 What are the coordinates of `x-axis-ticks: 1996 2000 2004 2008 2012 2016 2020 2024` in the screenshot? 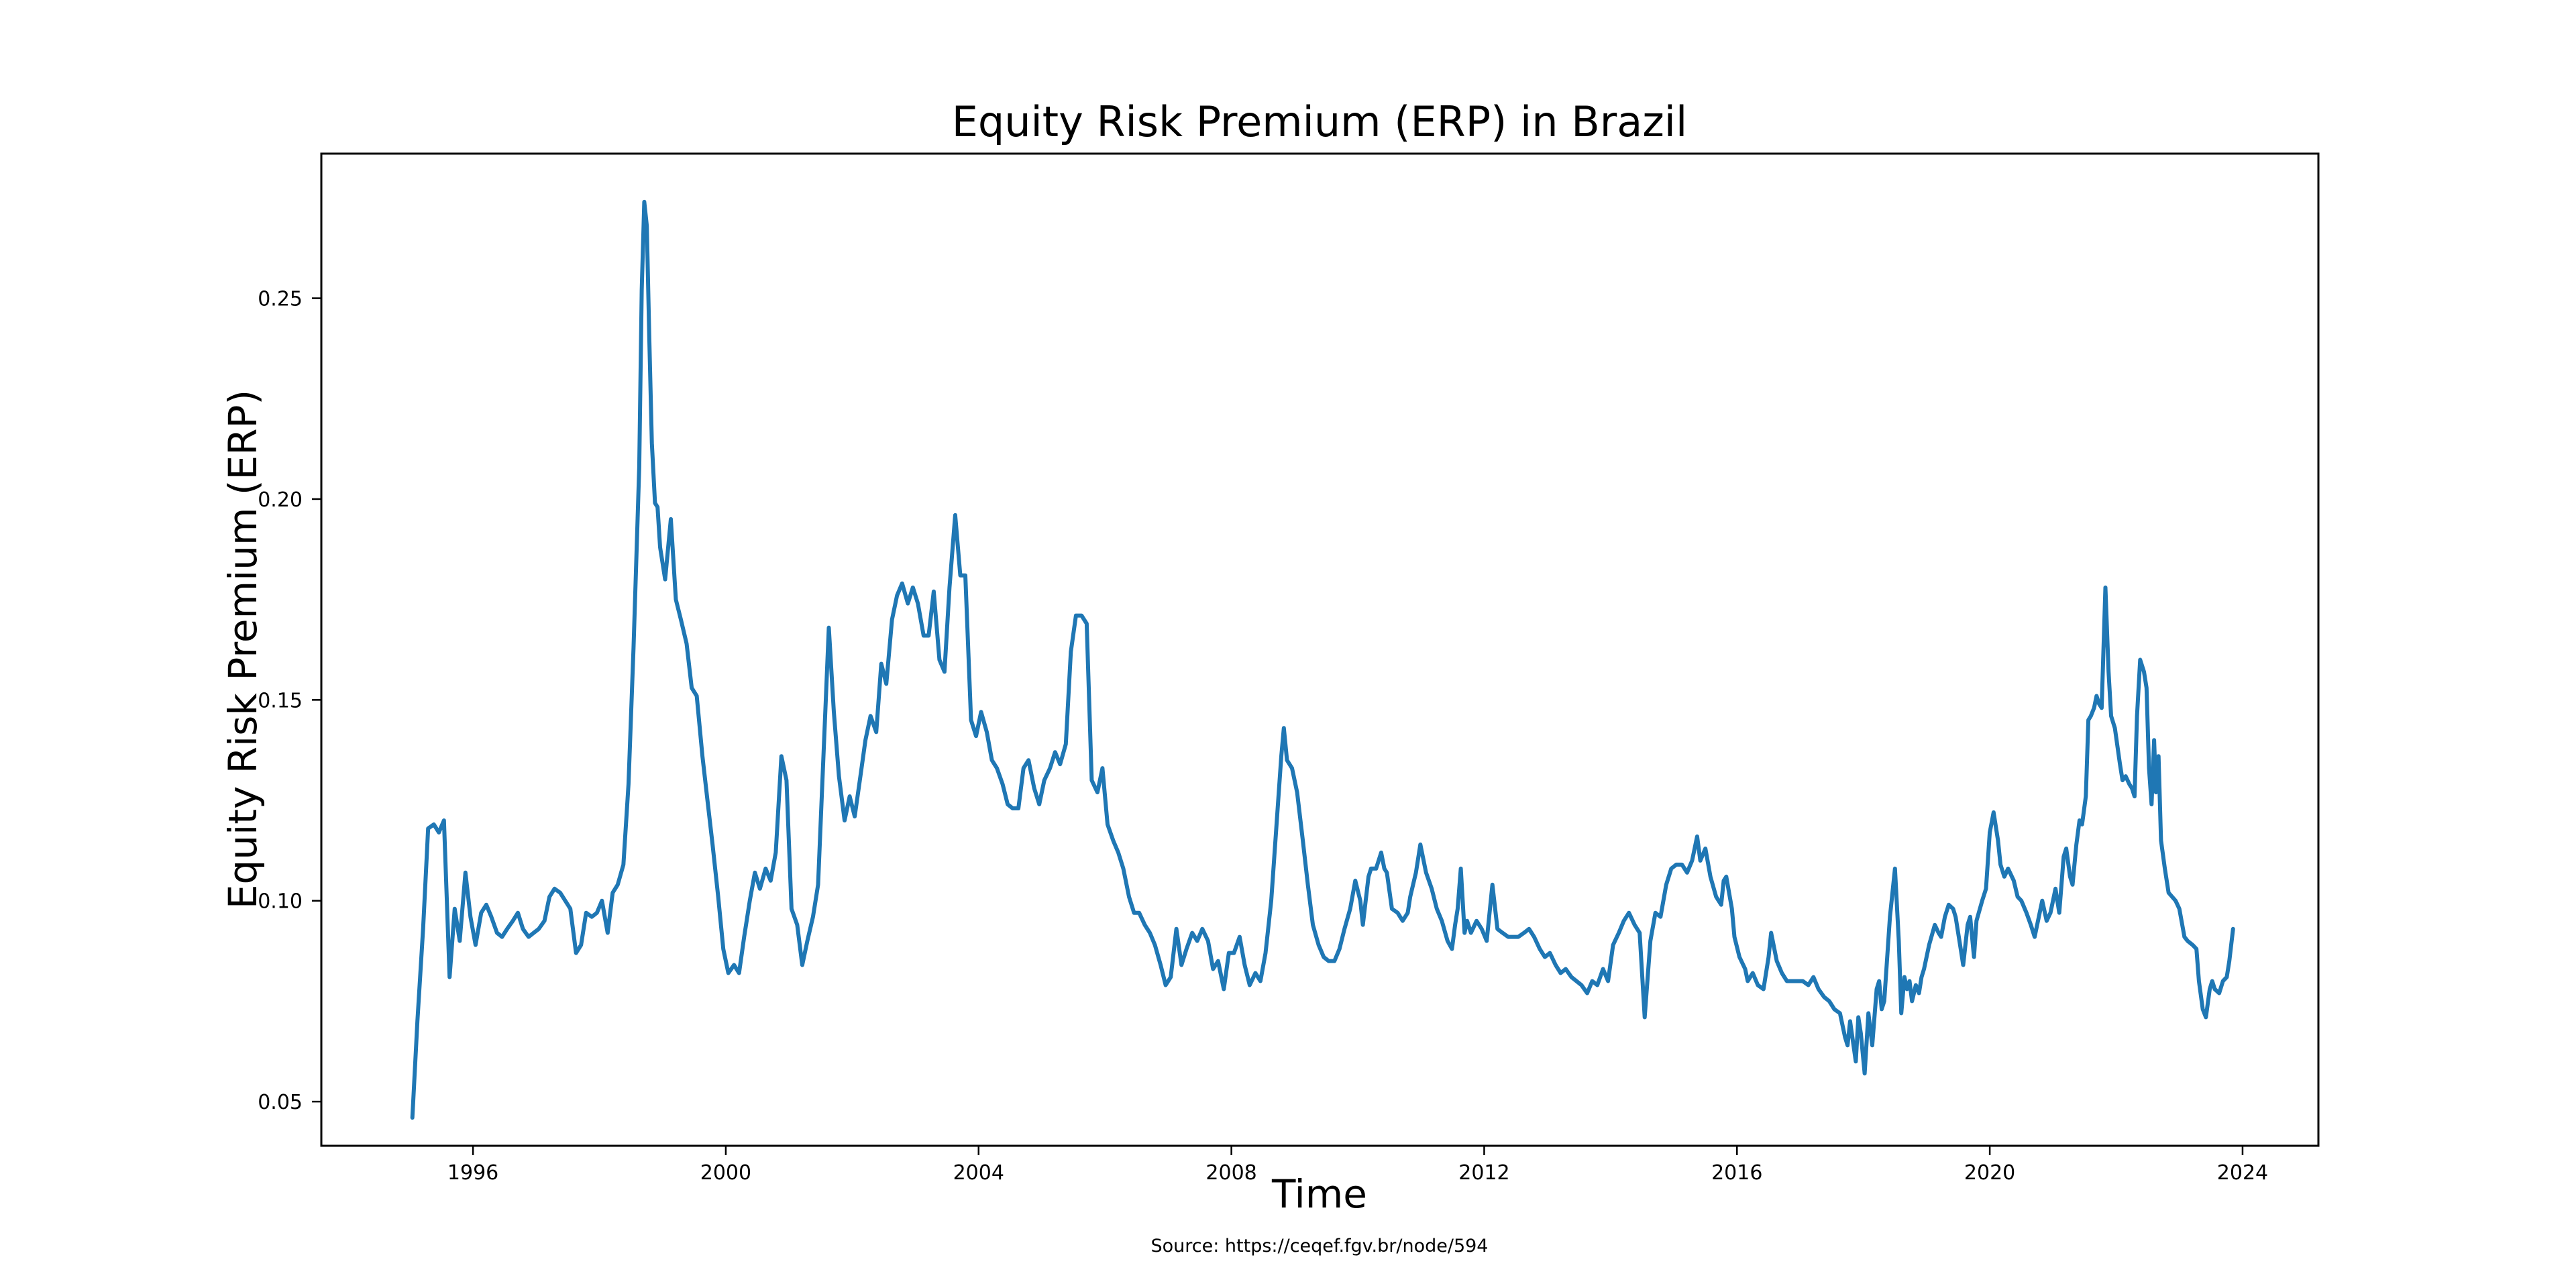 It's located at (1357, 1165).